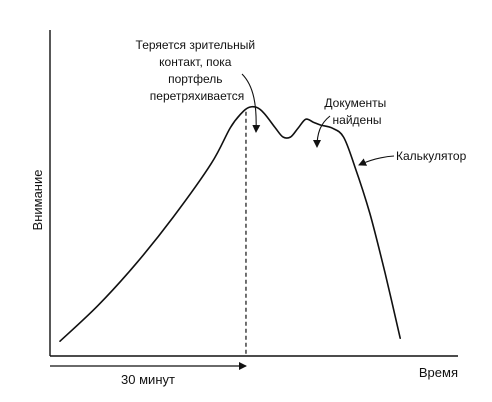 The image size is (492, 402). What do you see at coordinates (195, 62) in the screenshot?
I see `annotation-eye-contact-line-2: контакт, пока` at bounding box center [195, 62].